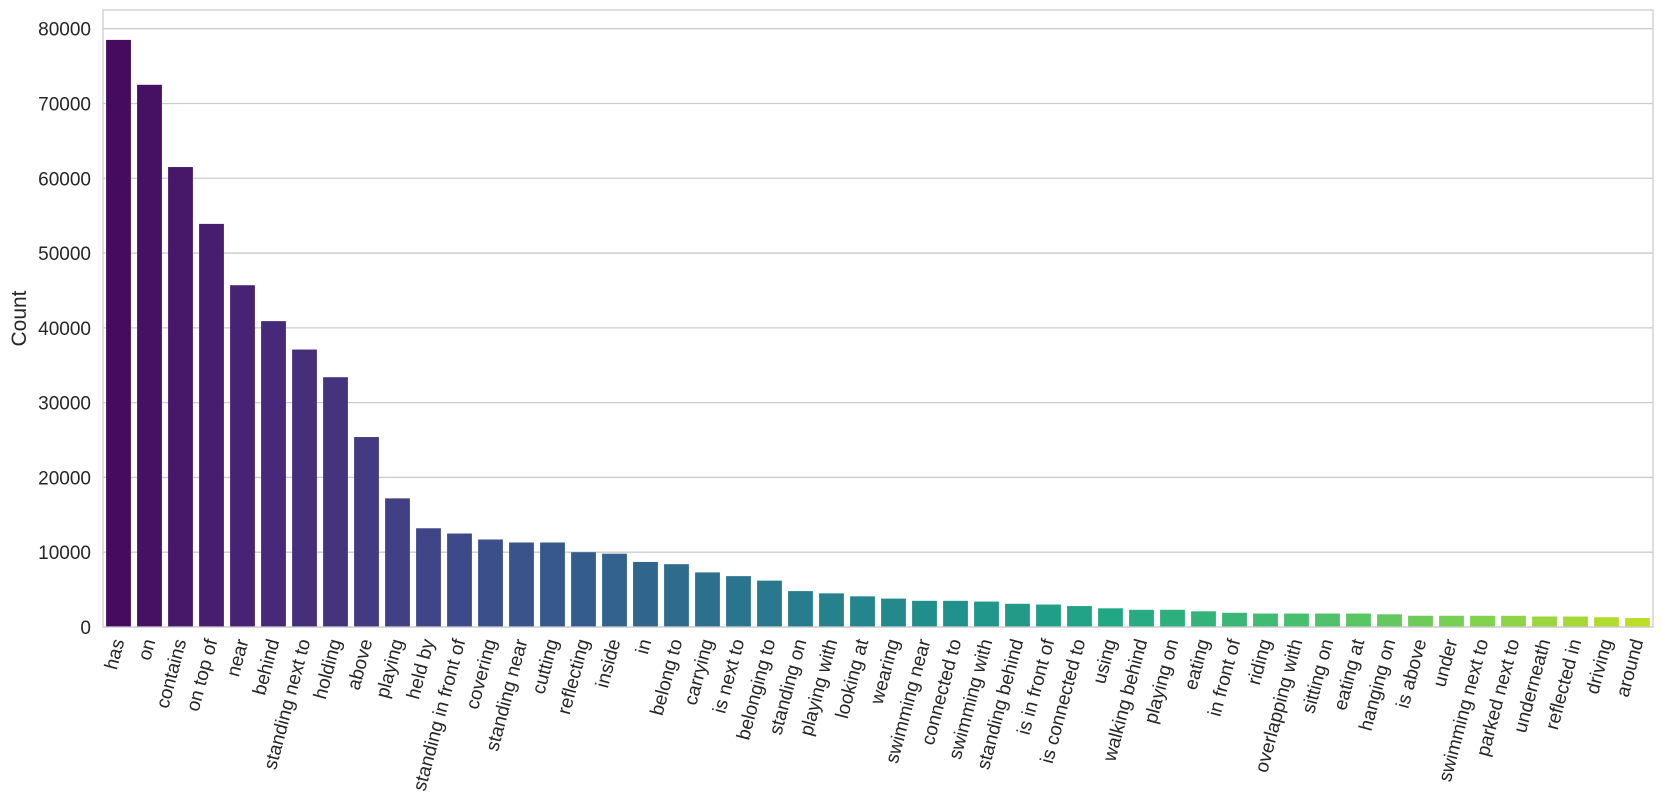 Image resolution: width=1662 pixels, height=798 pixels. Describe the element at coordinates (1198, 664) in the screenshot. I see `x-tick-label: eating` at that location.